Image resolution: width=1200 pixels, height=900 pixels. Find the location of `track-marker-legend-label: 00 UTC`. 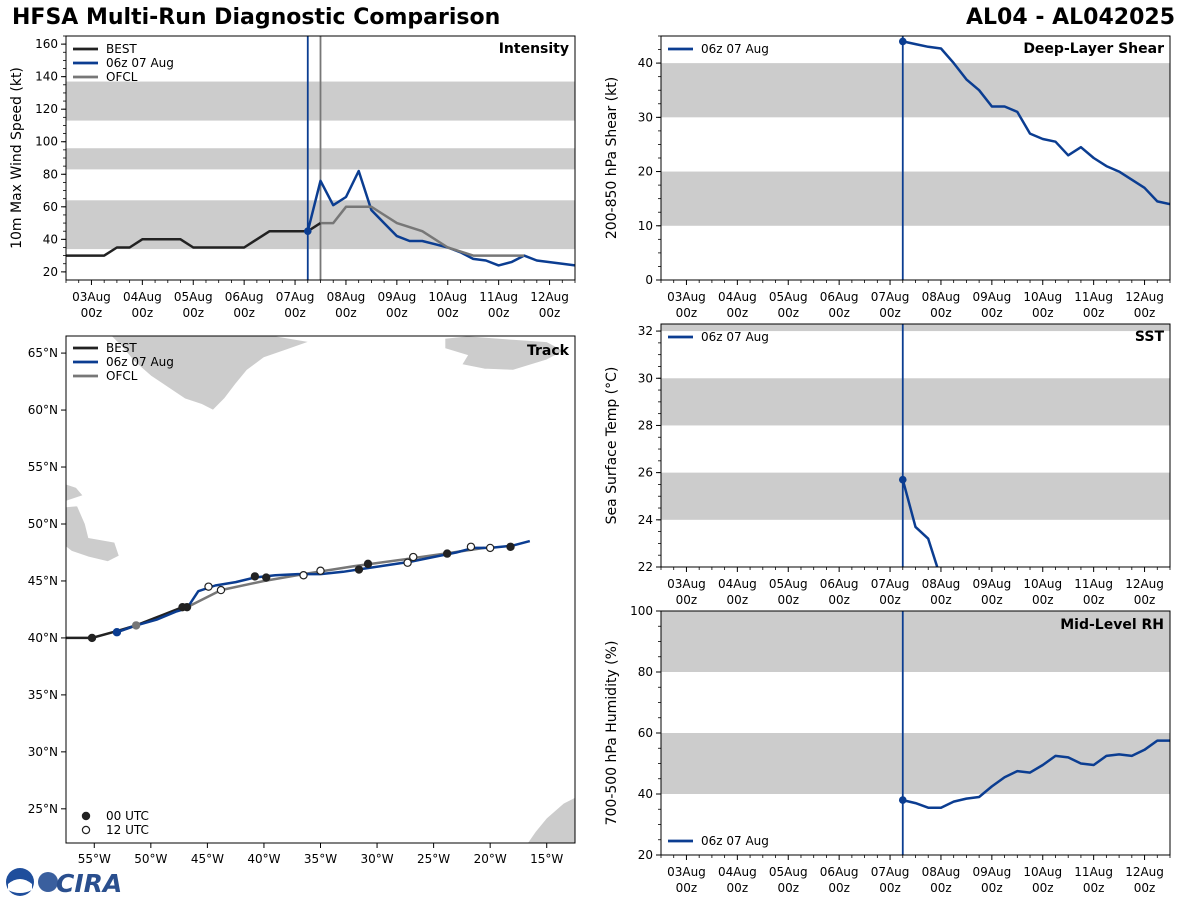

track-marker-legend-label: 00 UTC is located at coordinates (127, 816).